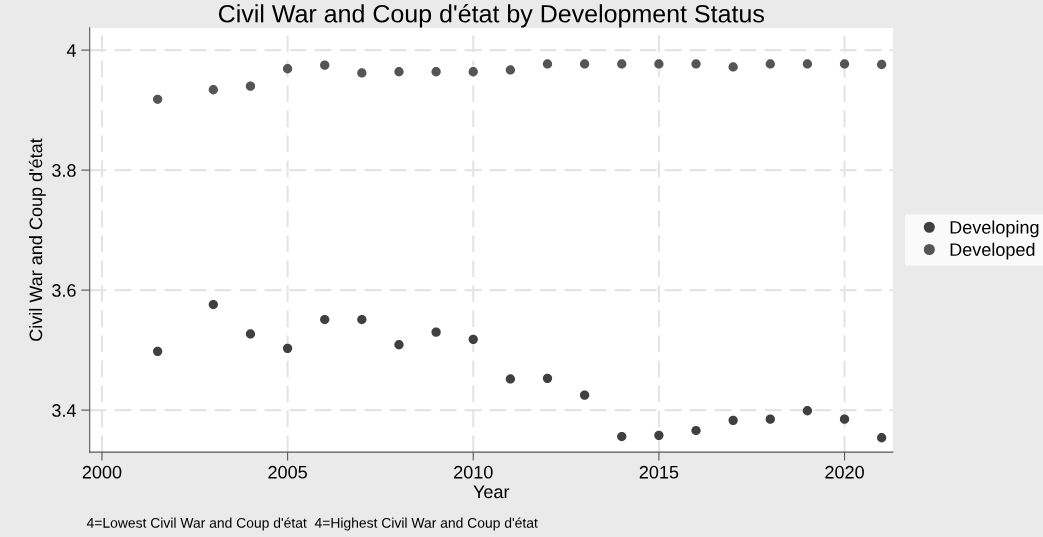 The width and height of the screenshot is (1043, 537). What do you see at coordinates (71, 50) in the screenshot?
I see `y-tick-label: 4` at bounding box center [71, 50].